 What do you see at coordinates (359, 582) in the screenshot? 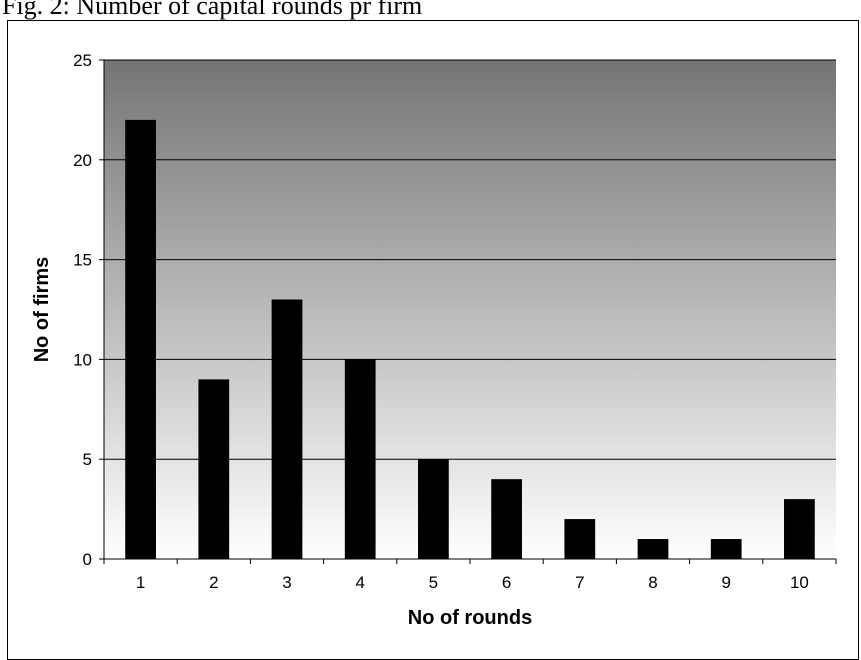
I see `x-tick-label: 4` at bounding box center [359, 582].